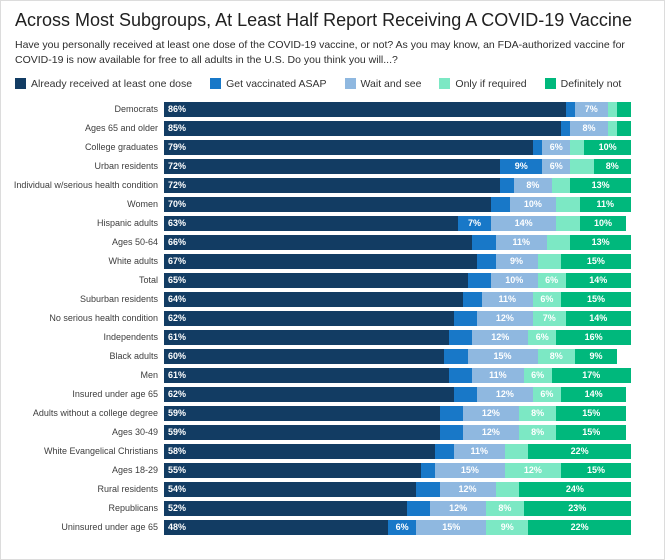 The image size is (665, 560). What do you see at coordinates (276, 527) in the screenshot?
I see `bar-segment-received: 48%` at bounding box center [276, 527].